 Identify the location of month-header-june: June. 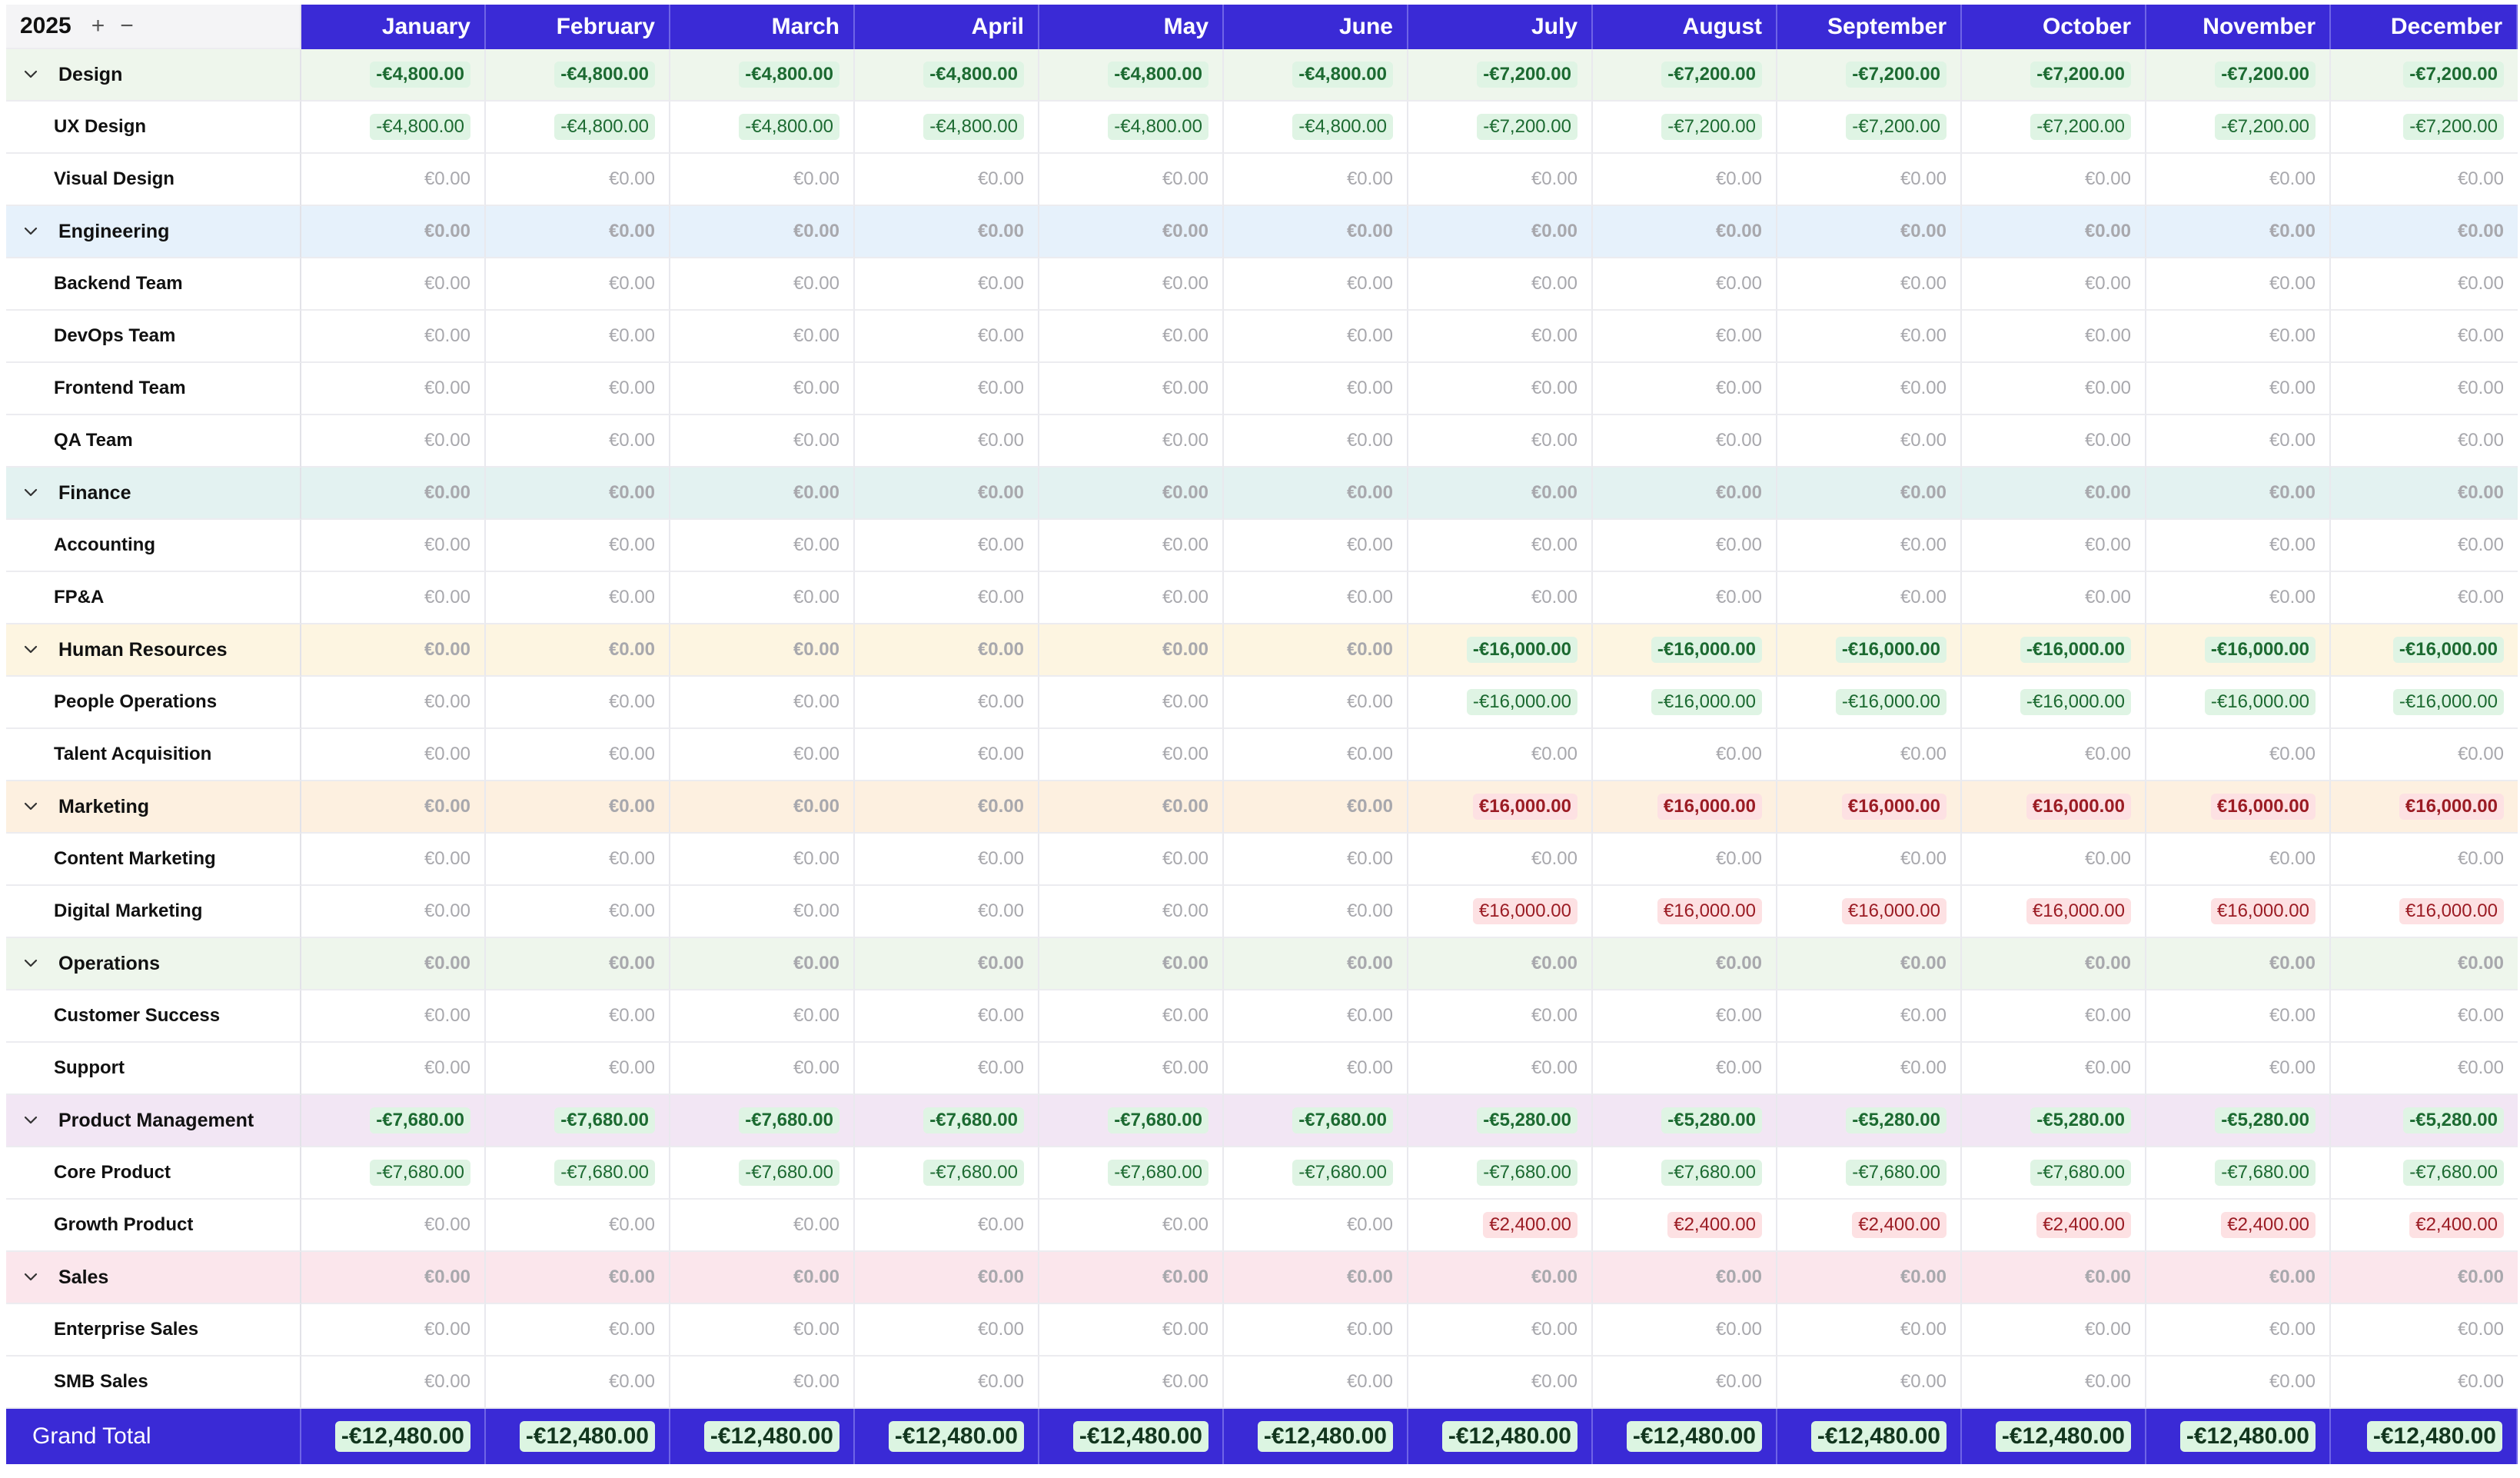
(1316, 27).